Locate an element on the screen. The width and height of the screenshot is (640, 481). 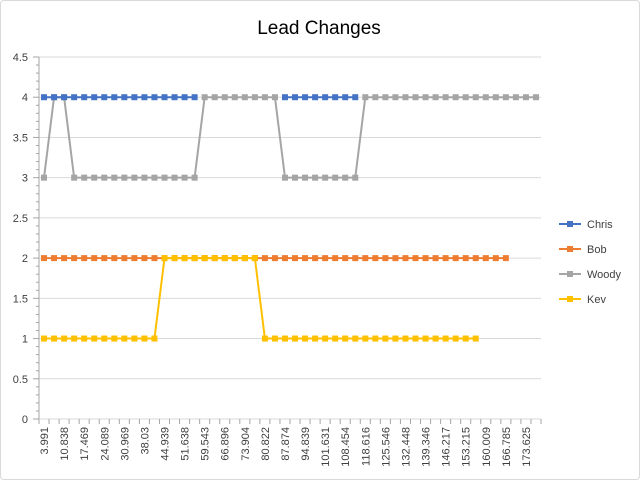
x-tick-label: 44.939 is located at coordinates (166, 444).